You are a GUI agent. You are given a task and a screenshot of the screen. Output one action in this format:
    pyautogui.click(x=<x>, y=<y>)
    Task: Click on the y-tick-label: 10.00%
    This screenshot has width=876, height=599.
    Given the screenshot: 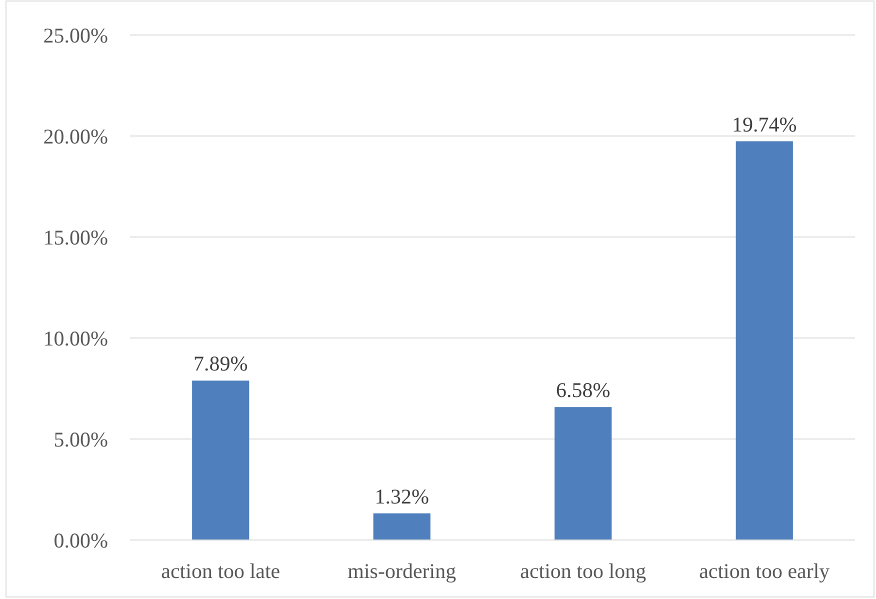 What is the action you would take?
    pyautogui.click(x=75, y=338)
    